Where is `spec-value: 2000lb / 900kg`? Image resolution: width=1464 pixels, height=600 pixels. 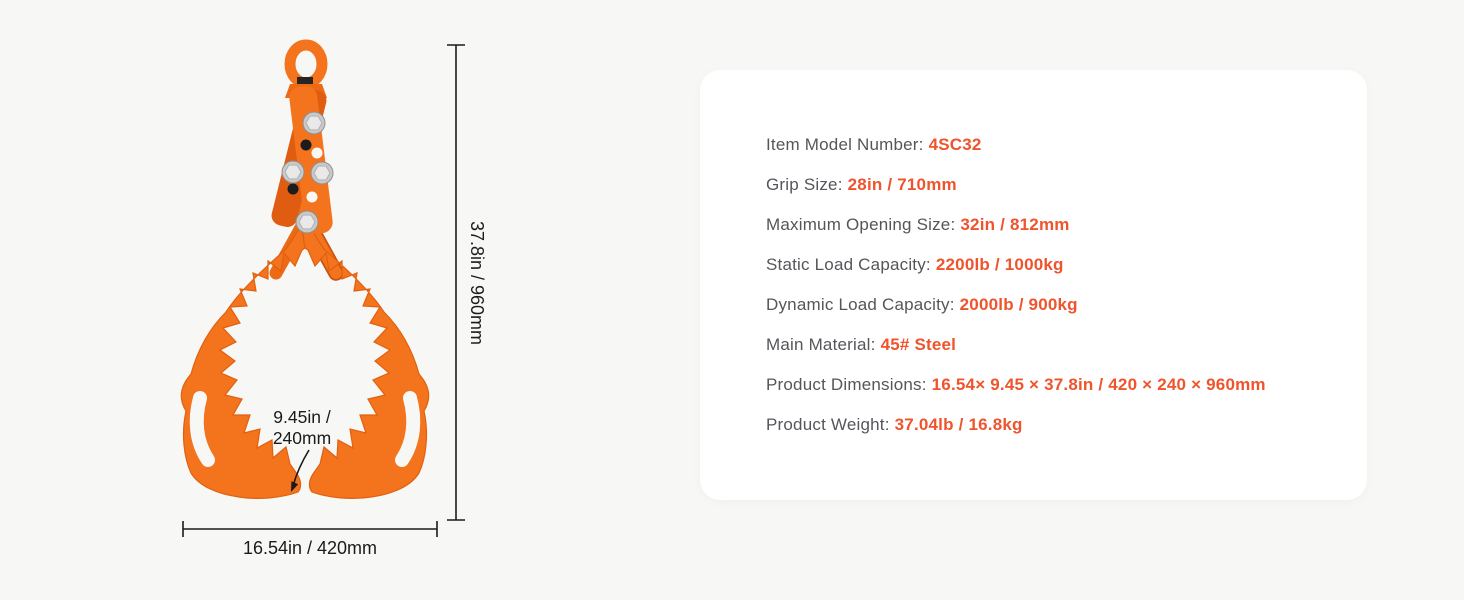 spec-value: 2000lb / 900kg is located at coordinates (1018, 304).